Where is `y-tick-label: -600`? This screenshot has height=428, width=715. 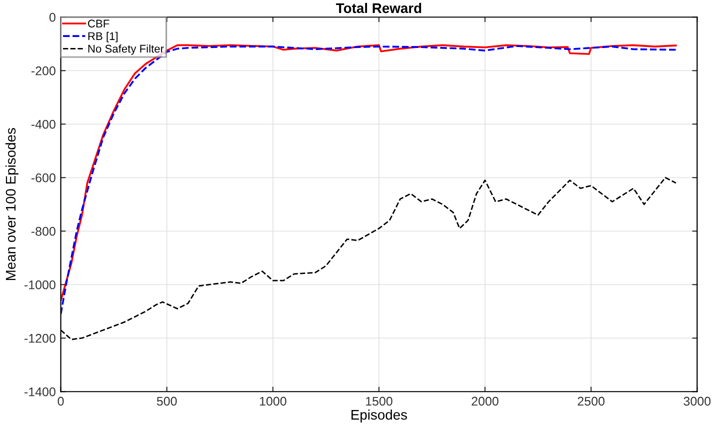 y-tick-label: -600 is located at coordinates (43, 177).